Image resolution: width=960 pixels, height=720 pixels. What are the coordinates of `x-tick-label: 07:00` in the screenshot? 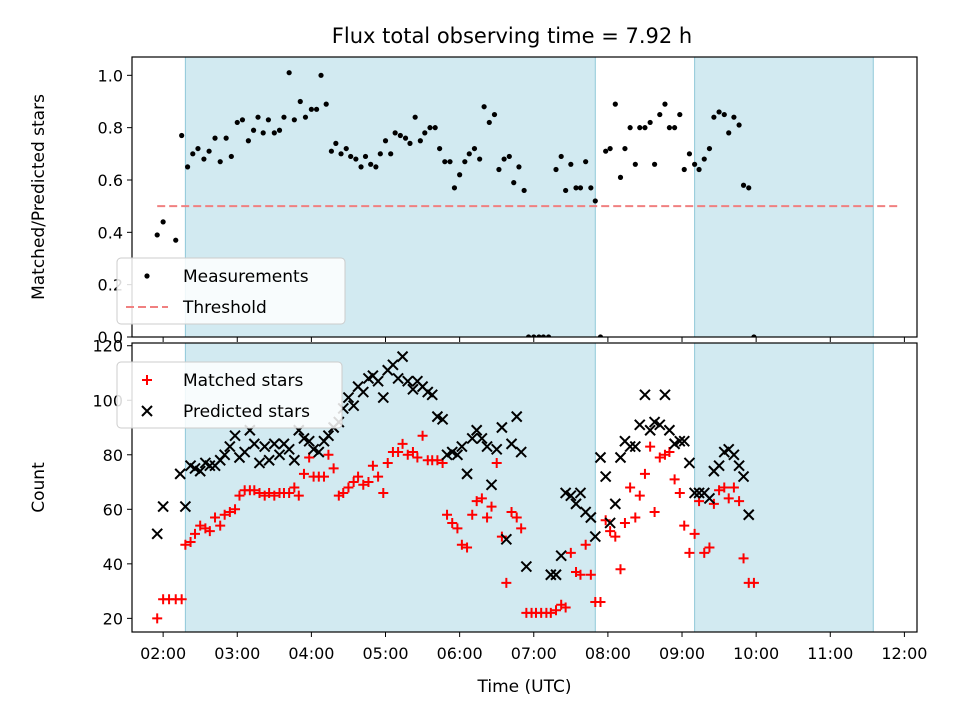 It's located at (534, 653).